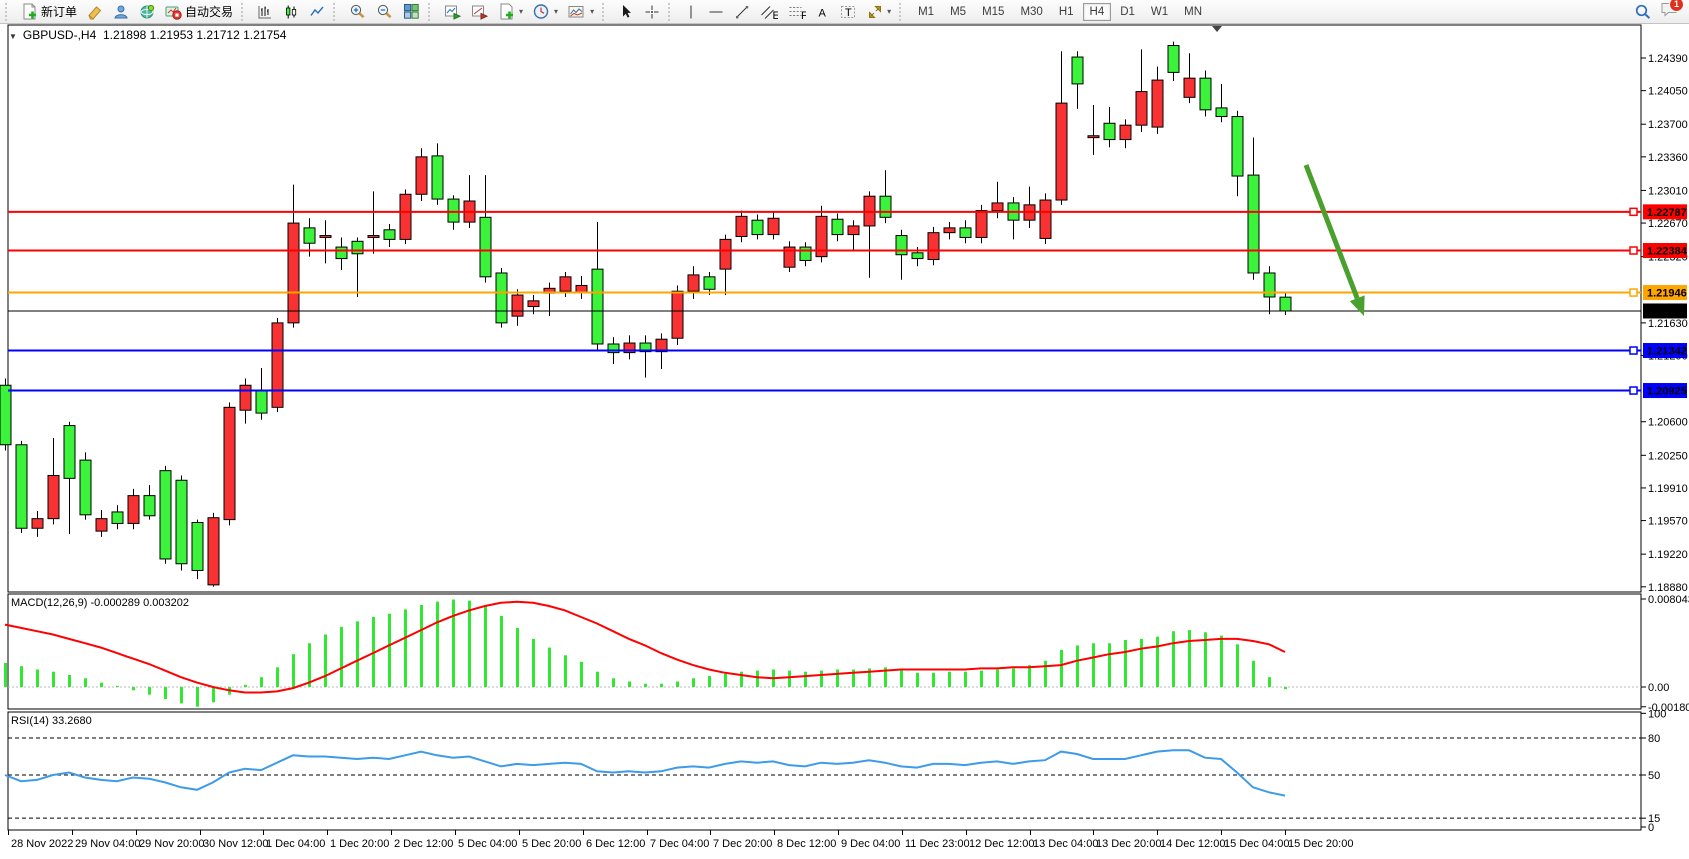 This screenshot has width=1689, height=859. I want to click on rsi-panel: 100 80 50 150, so click(835, 771).